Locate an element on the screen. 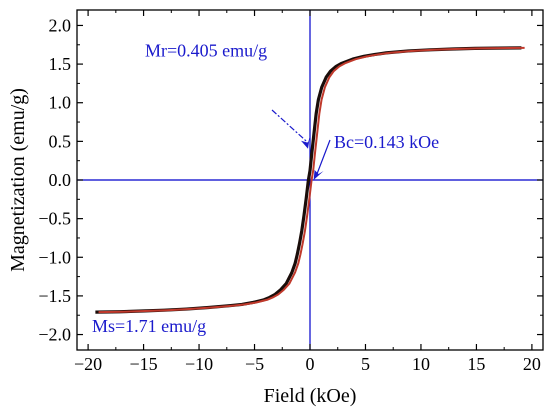  x-tick-label: 15 is located at coordinates (476, 364).